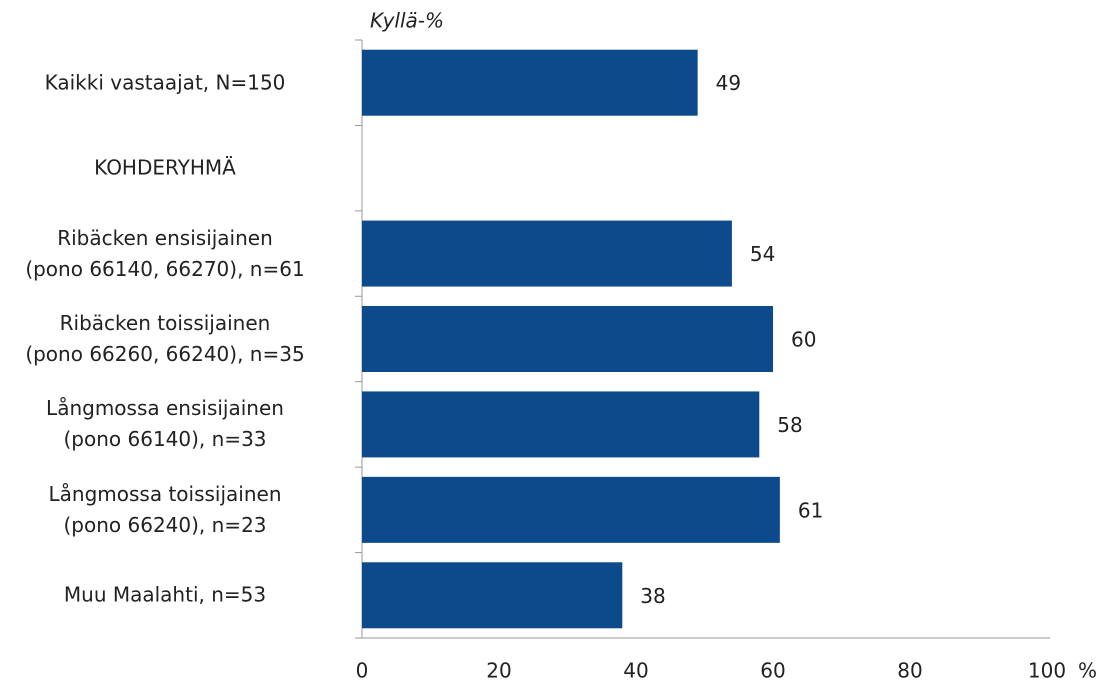 The height and width of the screenshot is (689, 1116). Describe the element at coordinates (728, 83) in the screenshot. I see `value-label: 49` at that location.